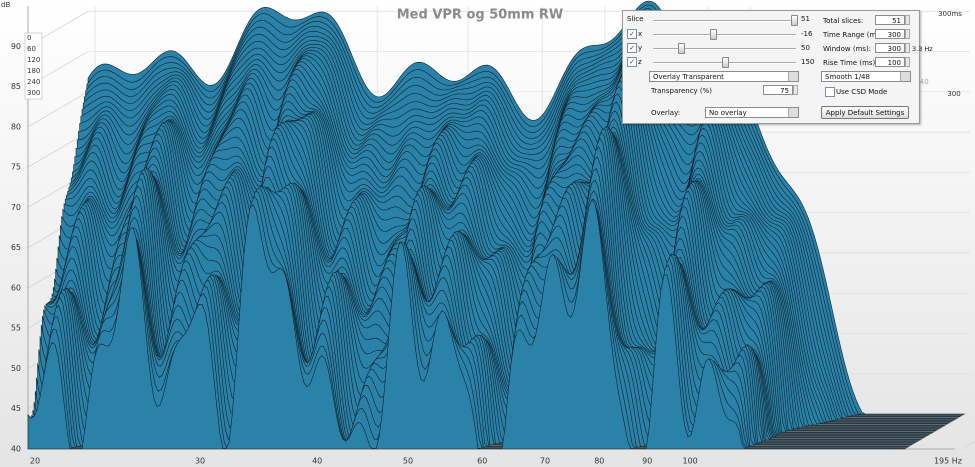 This screenshot has height=467, width=975. I want to click on z-end-label: 300ms, so click(950, 14).